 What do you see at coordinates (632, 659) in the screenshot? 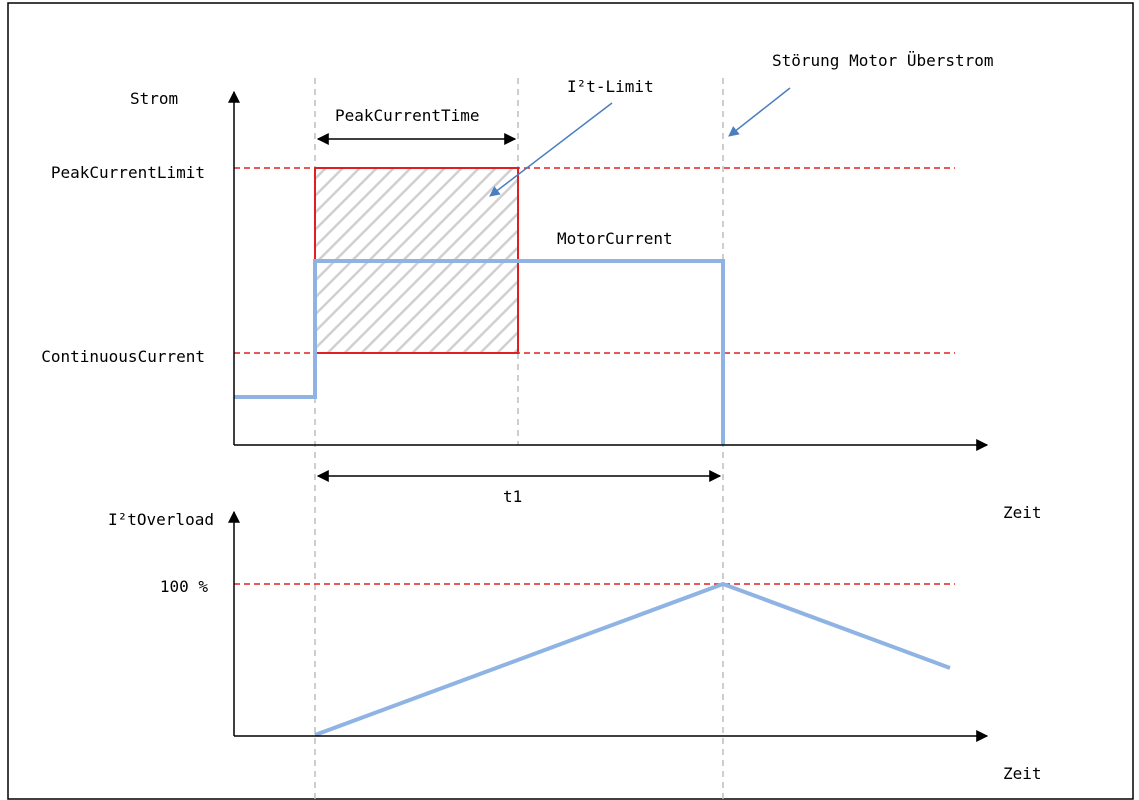
I see `overload-signal` at bounding box center [632, 659].